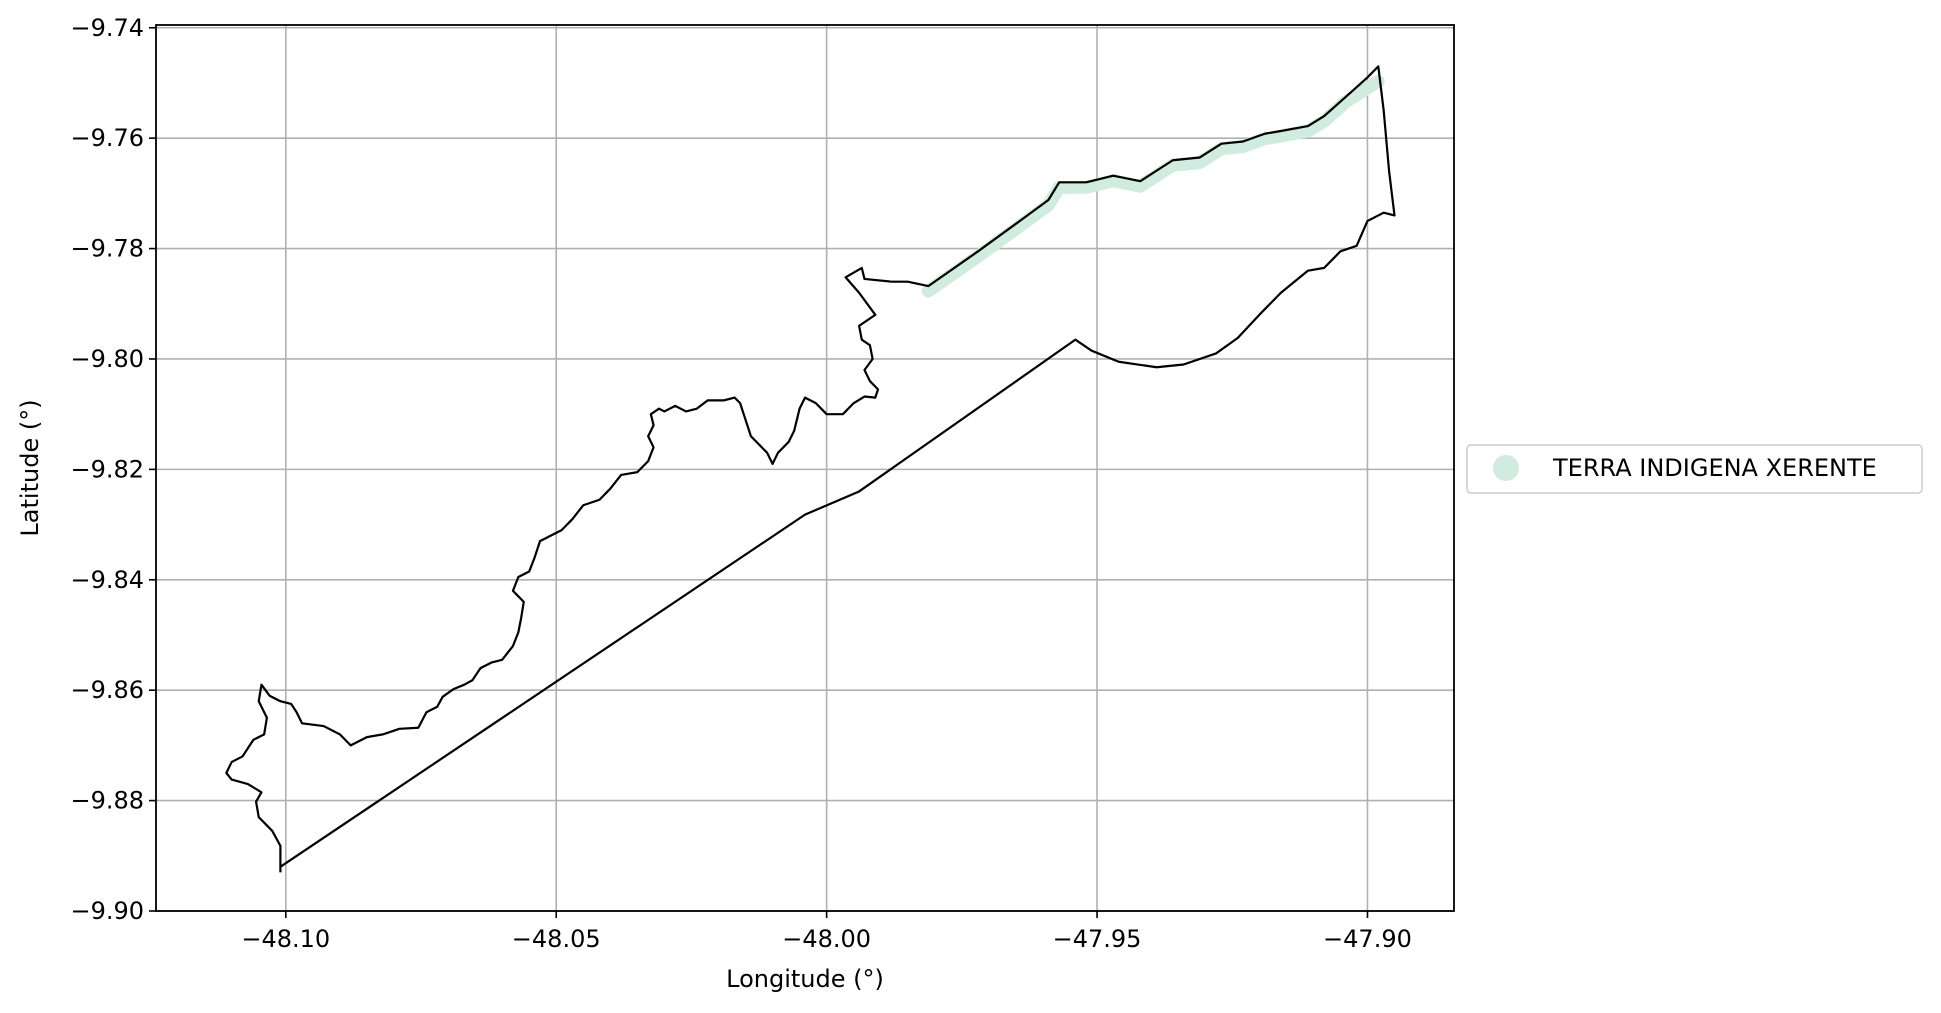  I want to click on y-tick-label: −9.80, so click(107, 359).